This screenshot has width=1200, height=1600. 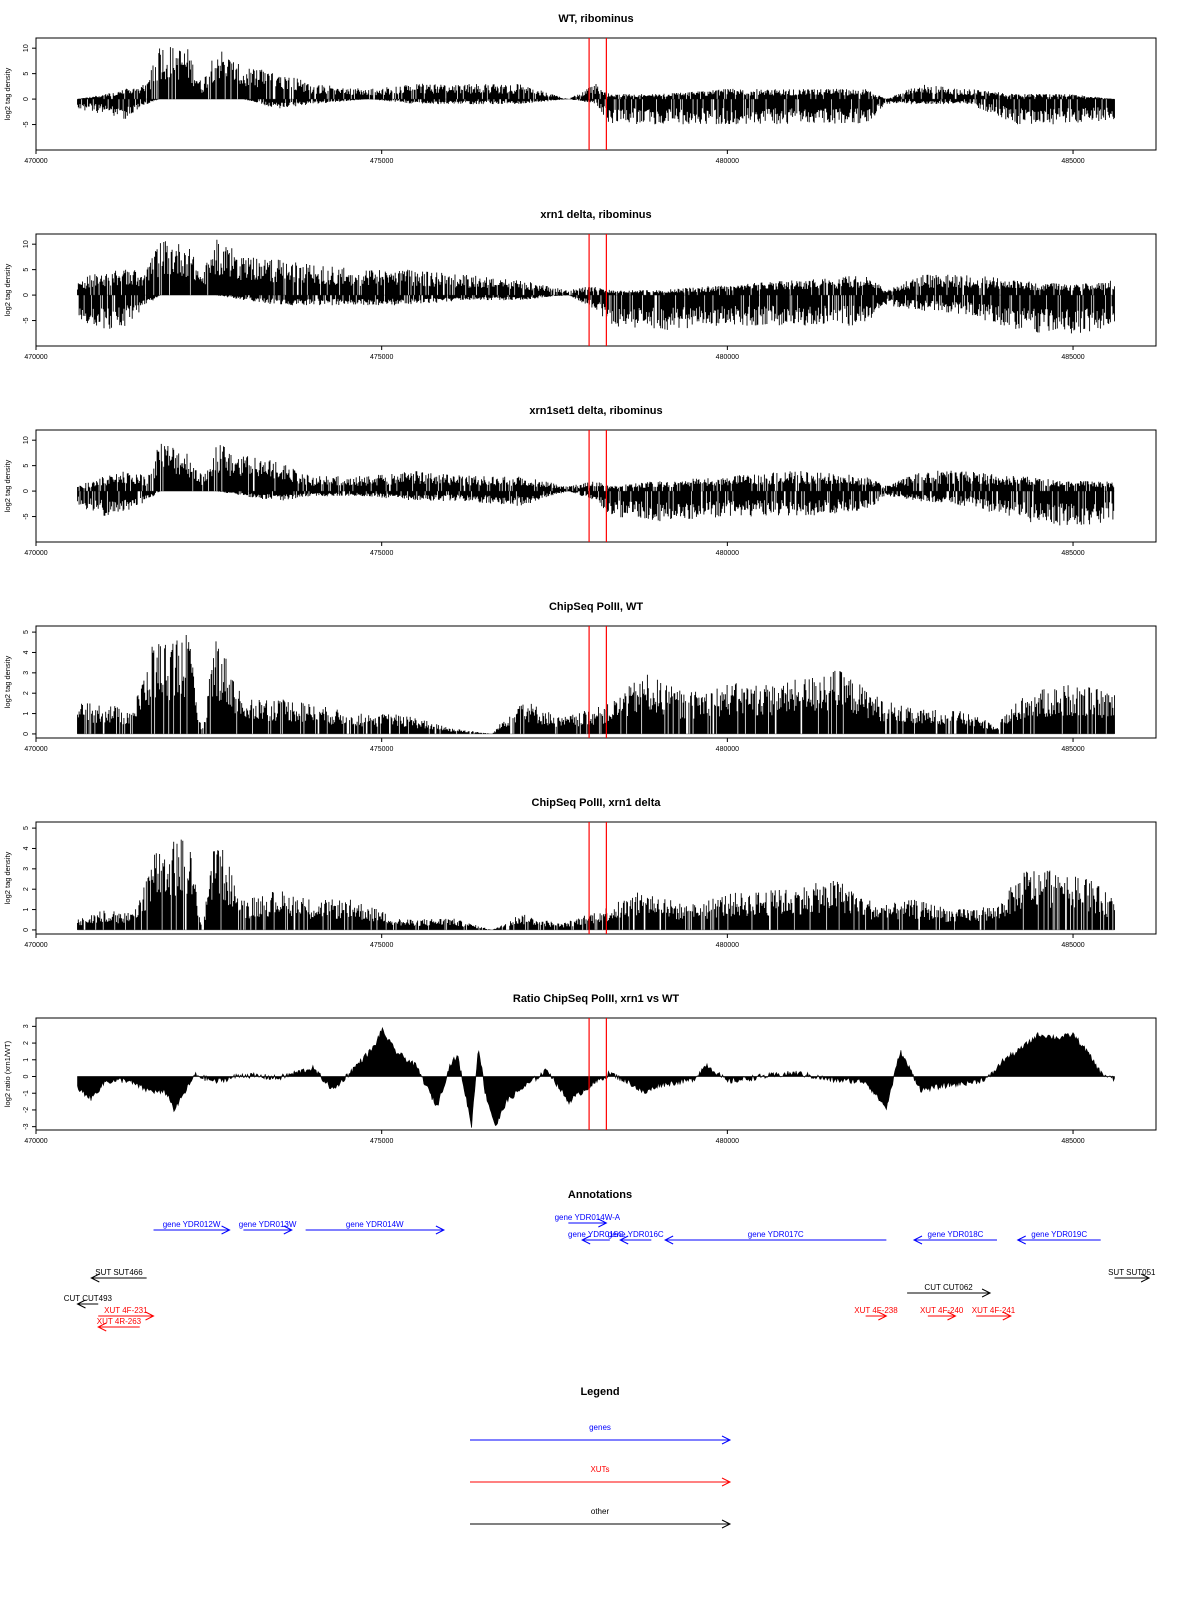 I want to click on y-tick-label: -1, so click(x=26, y=1093).